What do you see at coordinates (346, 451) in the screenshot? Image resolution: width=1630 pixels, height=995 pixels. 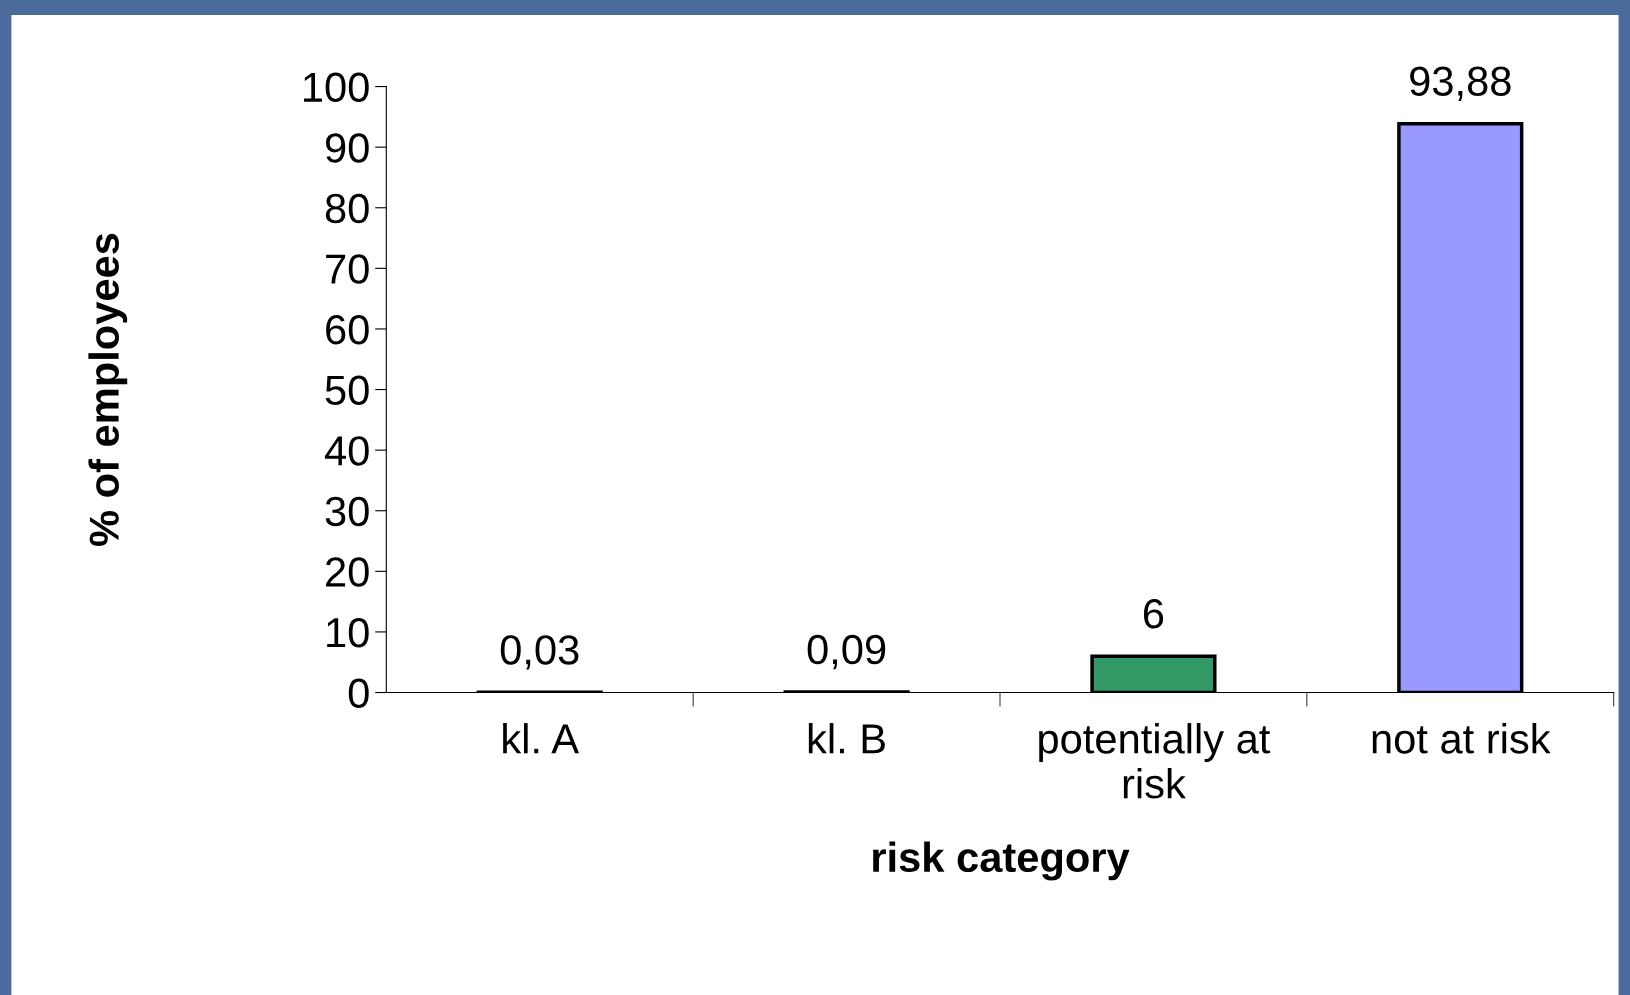 I see `y-tick-label: 40` at bounding box center [346, 451].